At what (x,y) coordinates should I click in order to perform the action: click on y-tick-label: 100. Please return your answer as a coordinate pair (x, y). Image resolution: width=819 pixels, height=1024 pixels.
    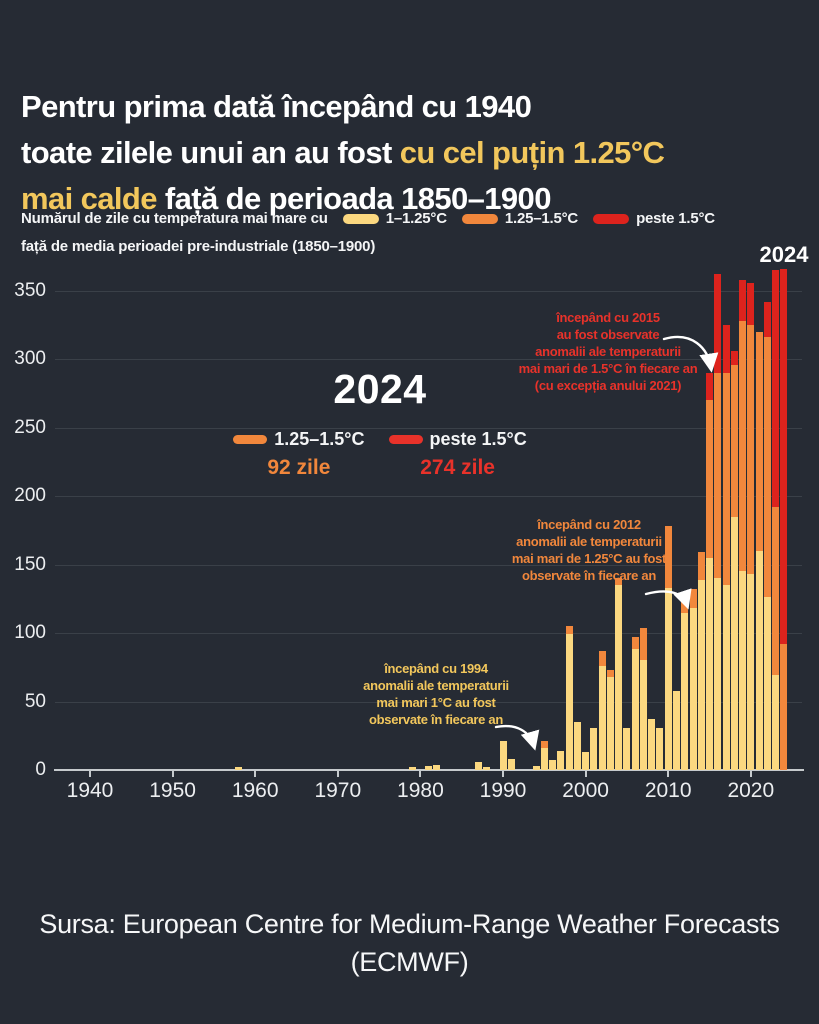
    Looking at the image, I should click on (30, 633).